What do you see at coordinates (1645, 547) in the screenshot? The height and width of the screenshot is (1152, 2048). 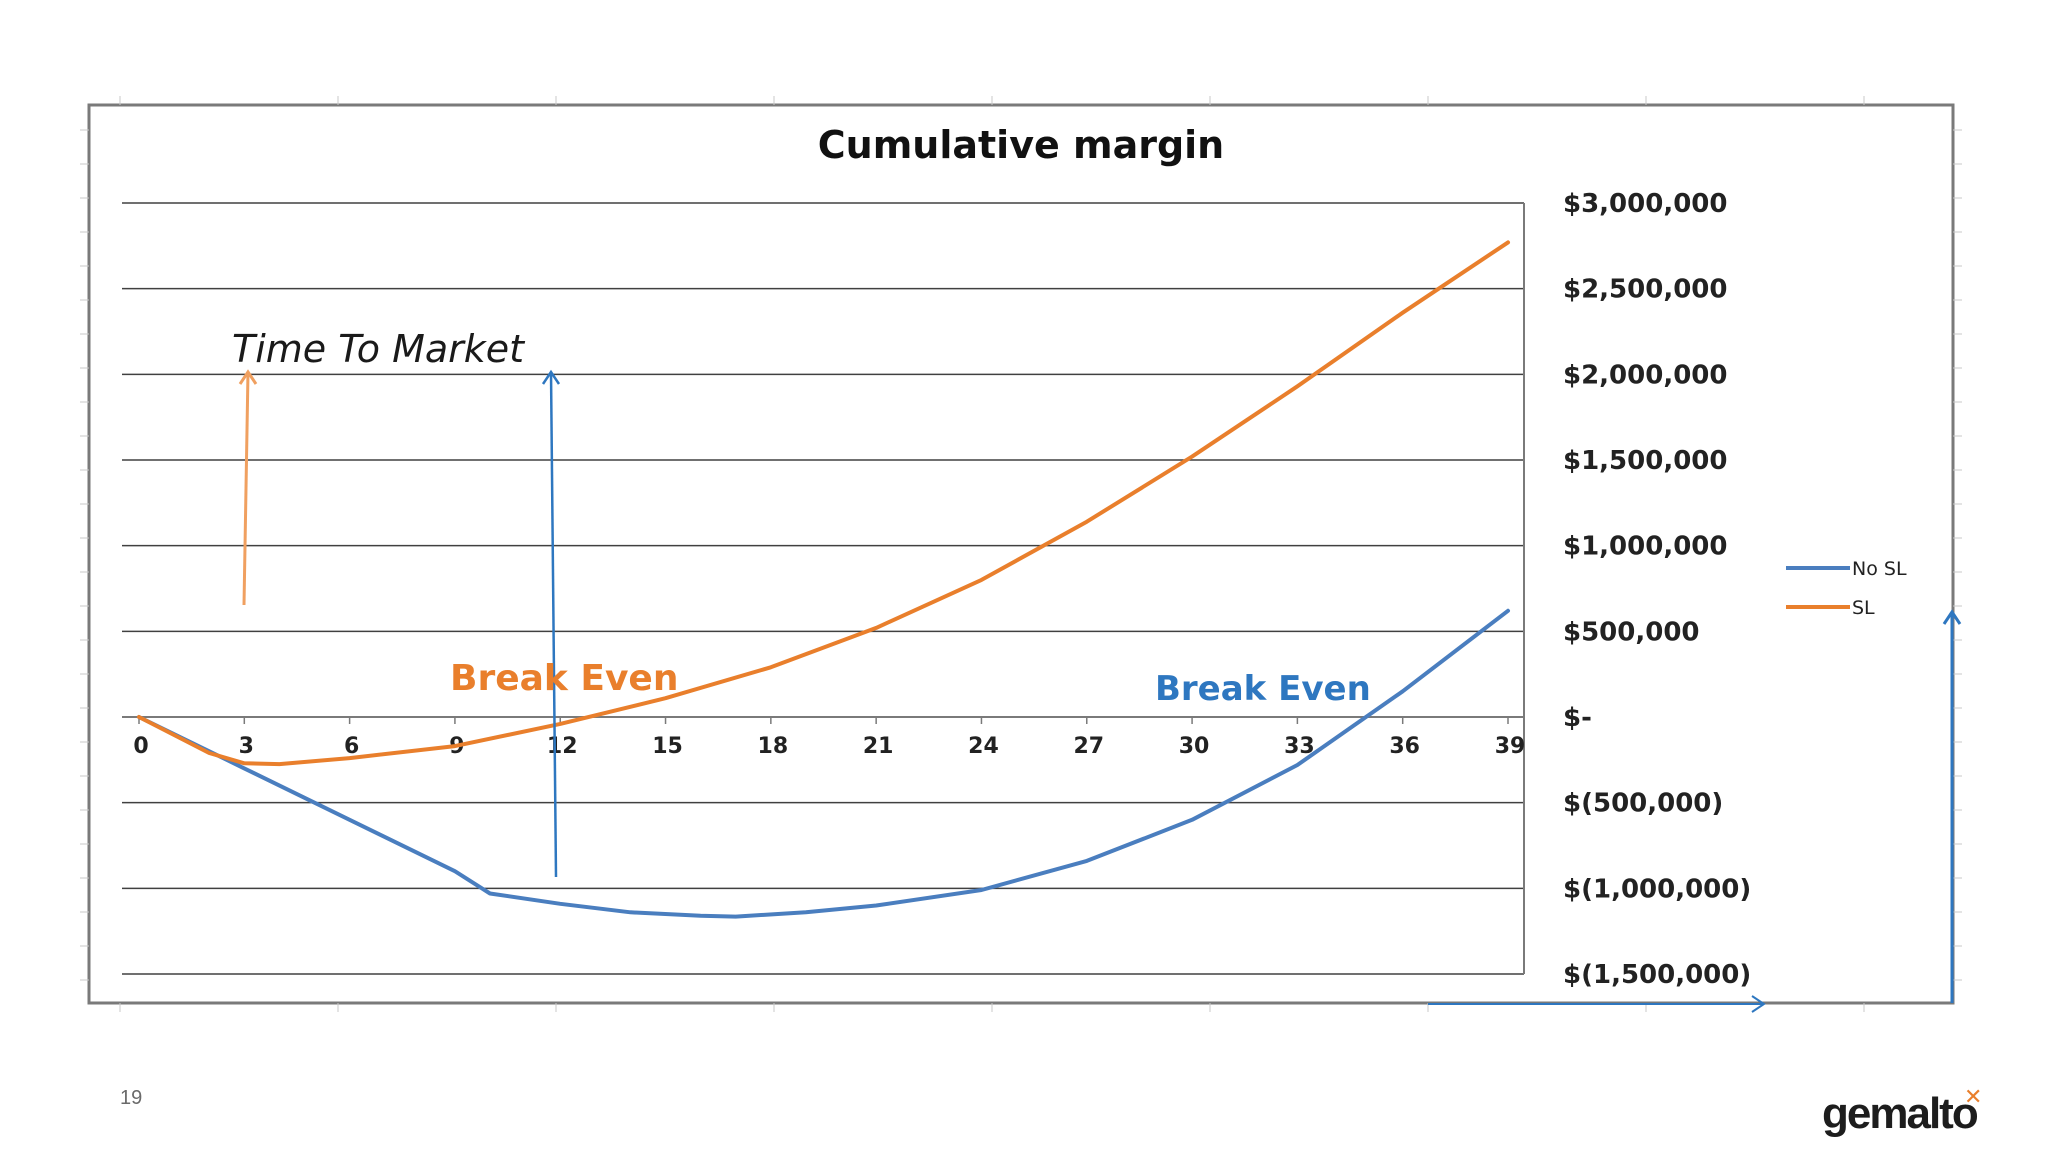 I see `y-tick-label: $1,000,000` at bounding box center [1645, 547].